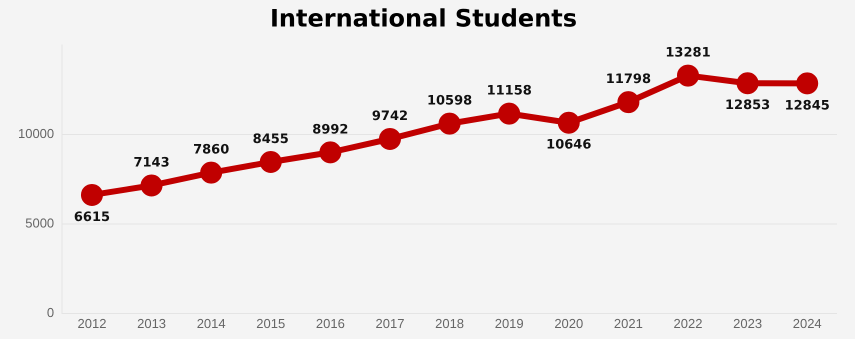 The image size is (855, 339). What do you see at coordinates (330, 323) in the screenshot?
I see `x-tick-label: 2016` at bounding box center [330, 323].